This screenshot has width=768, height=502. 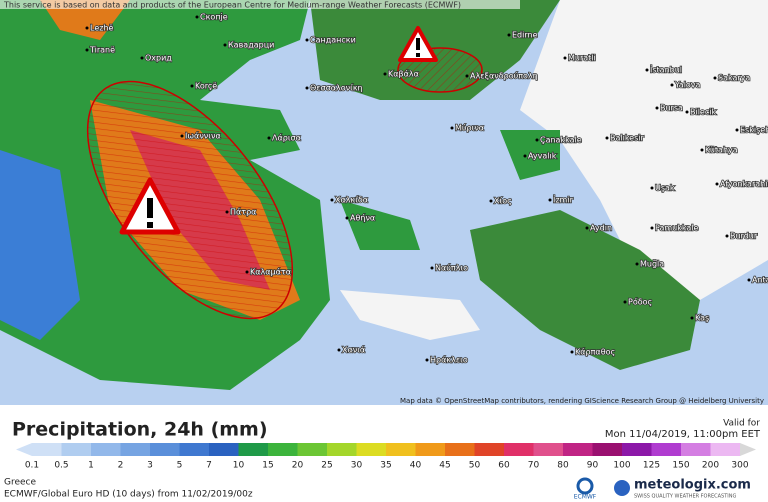 I want to click on region: Greece, so click(x=20, y=483).